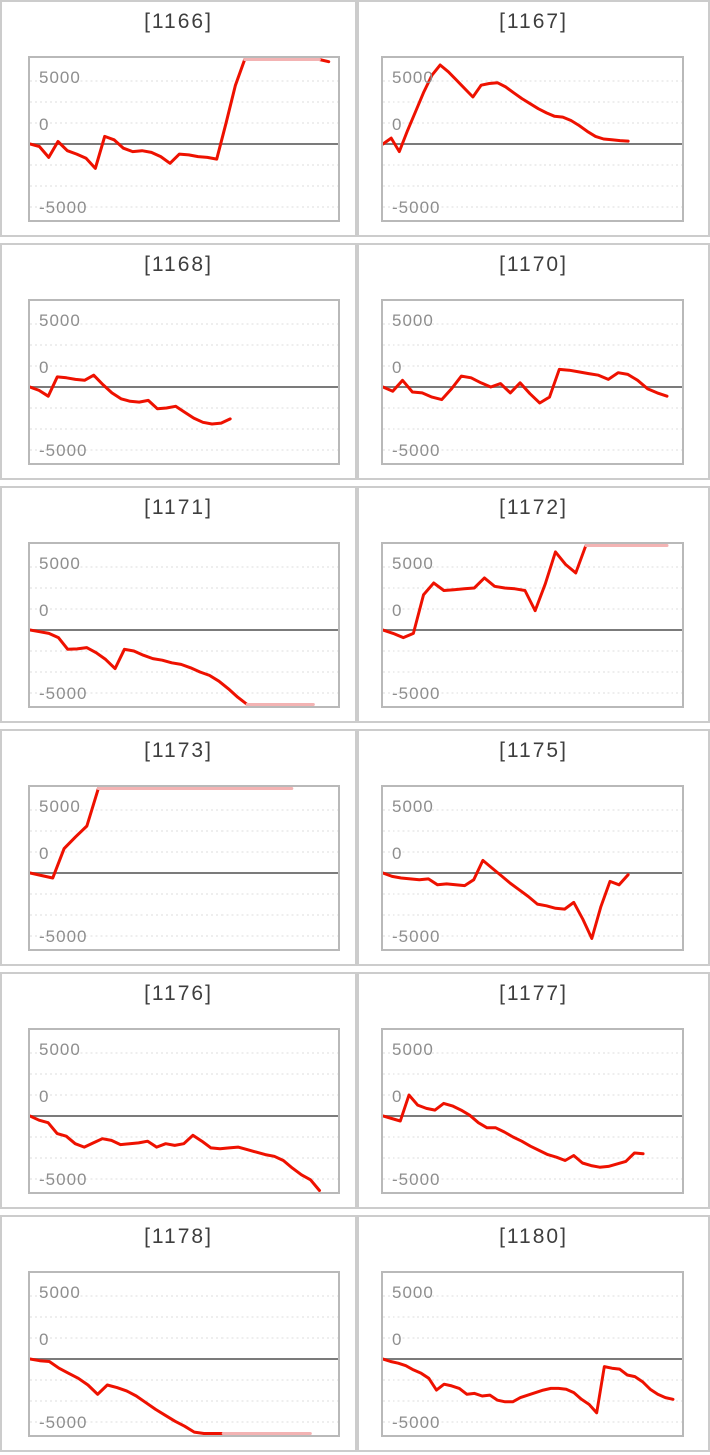  I want to click on machine-number-title: [1170], so click(533, 264).